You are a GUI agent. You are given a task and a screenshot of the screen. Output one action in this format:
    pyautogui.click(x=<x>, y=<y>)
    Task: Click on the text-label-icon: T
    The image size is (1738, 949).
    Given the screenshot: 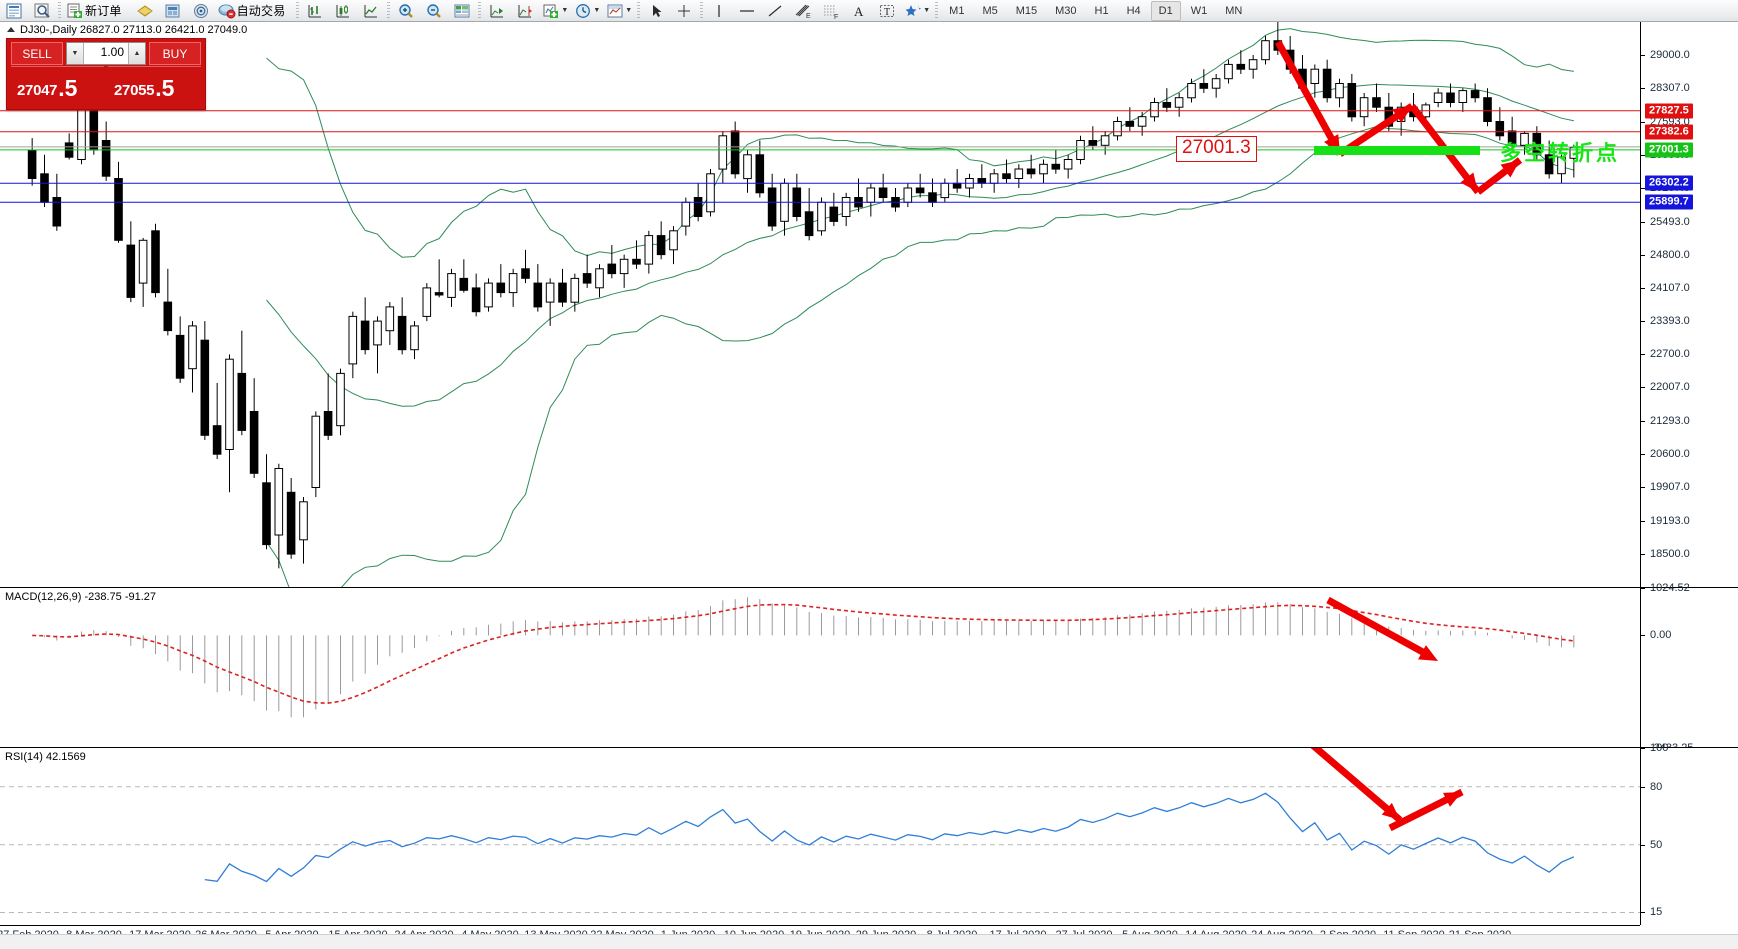 What is the action you would take?
    pyautogui.click(x=887, y=11)
    